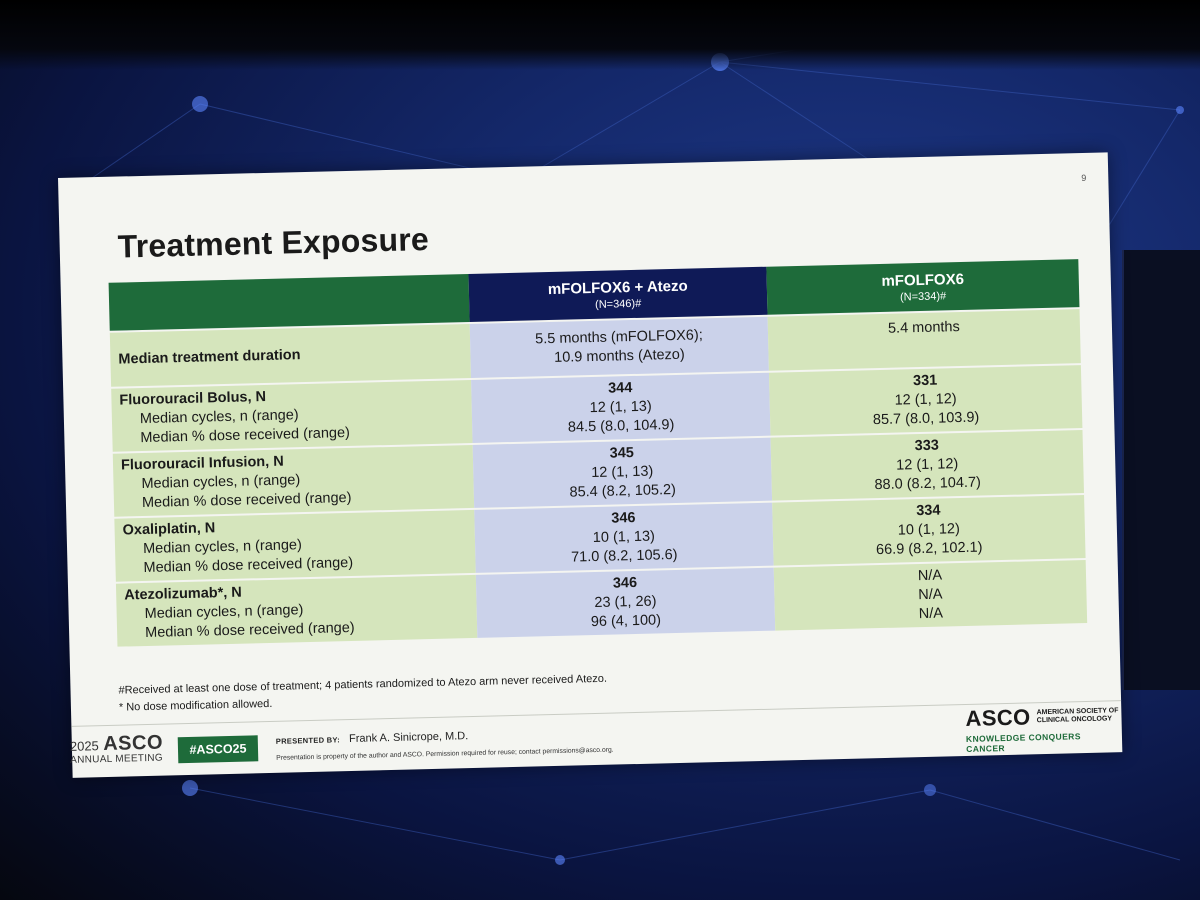 The width and height of the screenshot is (1200, 900). What do you see at coordinates (924, 340) in the screenshot?
I see `folfox-value-cell: 5.4 months` at bounding box center [924, 340].